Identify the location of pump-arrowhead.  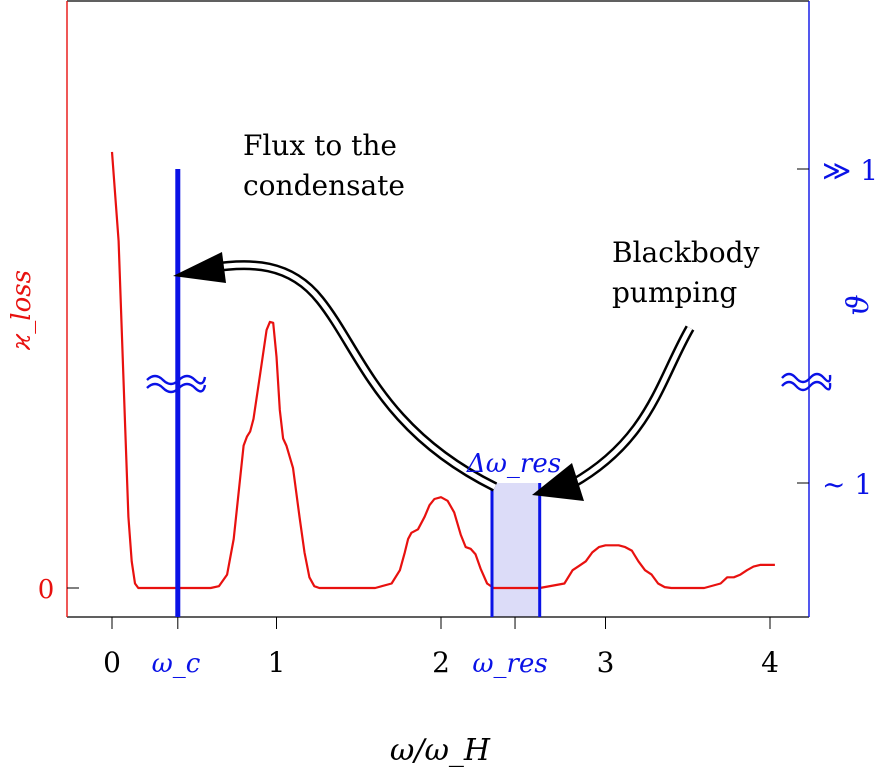
(558, 482).